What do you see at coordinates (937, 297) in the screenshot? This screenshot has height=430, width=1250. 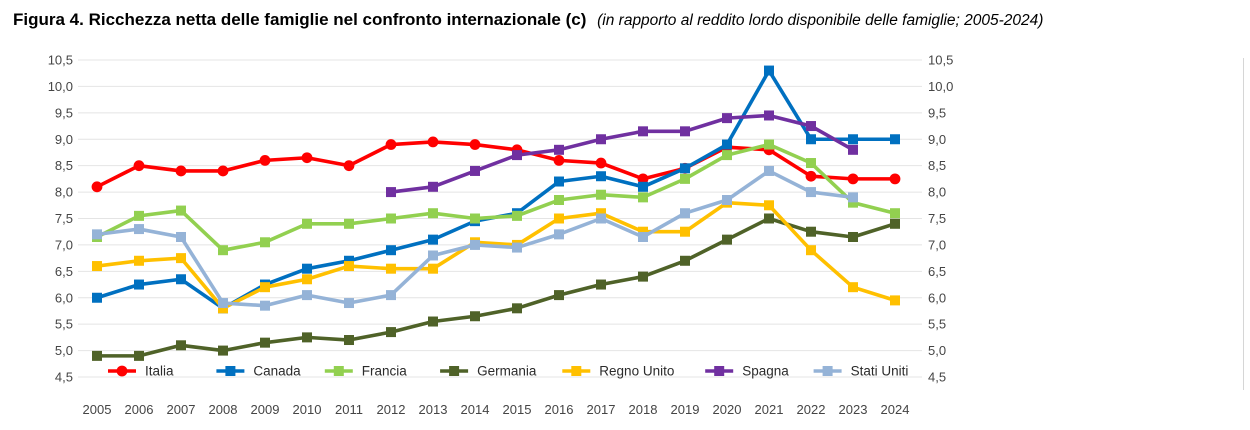 I see `y-tick-label-right: 6,0` at bounding box center [937, 297].